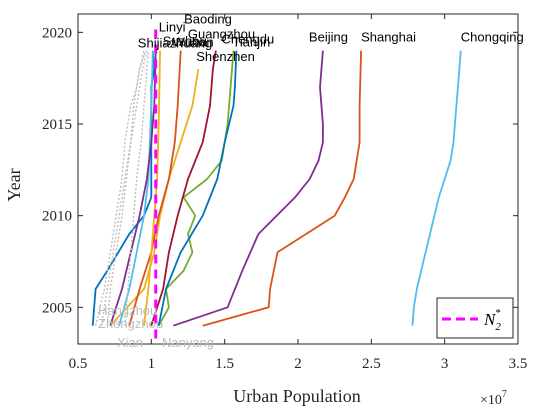  Describe the element at coordinates (193, 42) in the screenshot. I see `city-label-wuhan: Wuhan` at that location.